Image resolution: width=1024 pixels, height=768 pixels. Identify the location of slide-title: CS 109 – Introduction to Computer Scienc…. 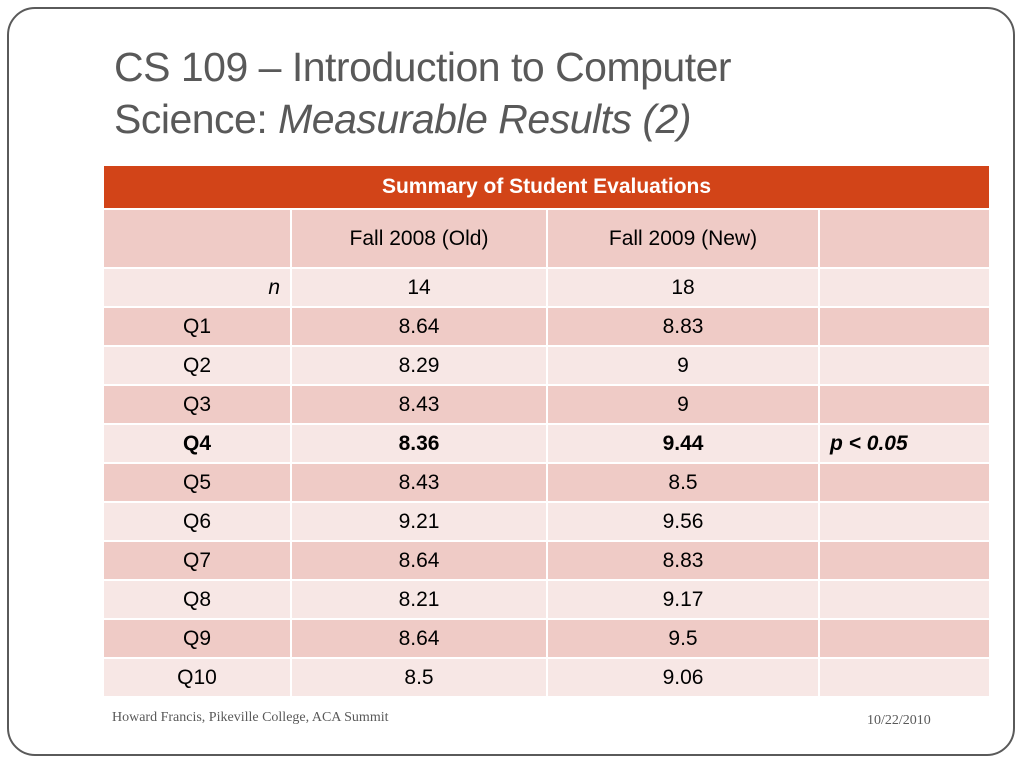
(554, 93).